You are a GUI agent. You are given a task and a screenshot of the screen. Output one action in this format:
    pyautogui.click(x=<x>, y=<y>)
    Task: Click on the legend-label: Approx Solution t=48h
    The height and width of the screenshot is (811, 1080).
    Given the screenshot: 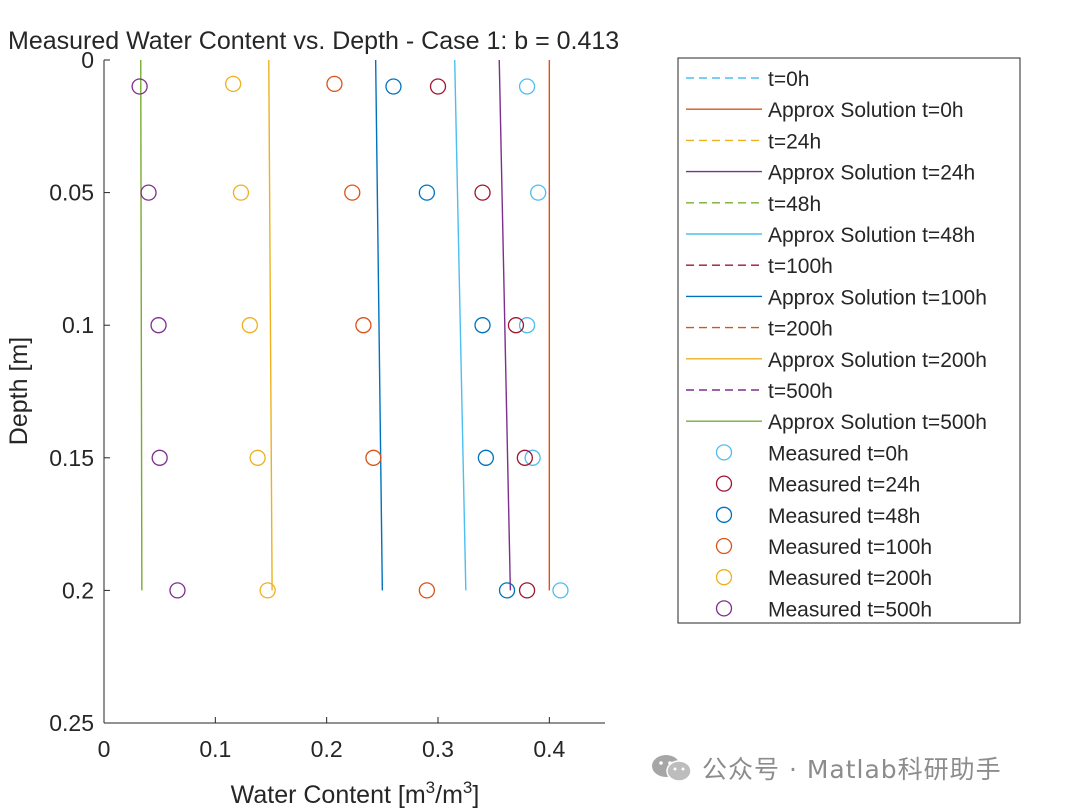 What is the action you would take?
    pyautogui.click(x=871, y=235)
    